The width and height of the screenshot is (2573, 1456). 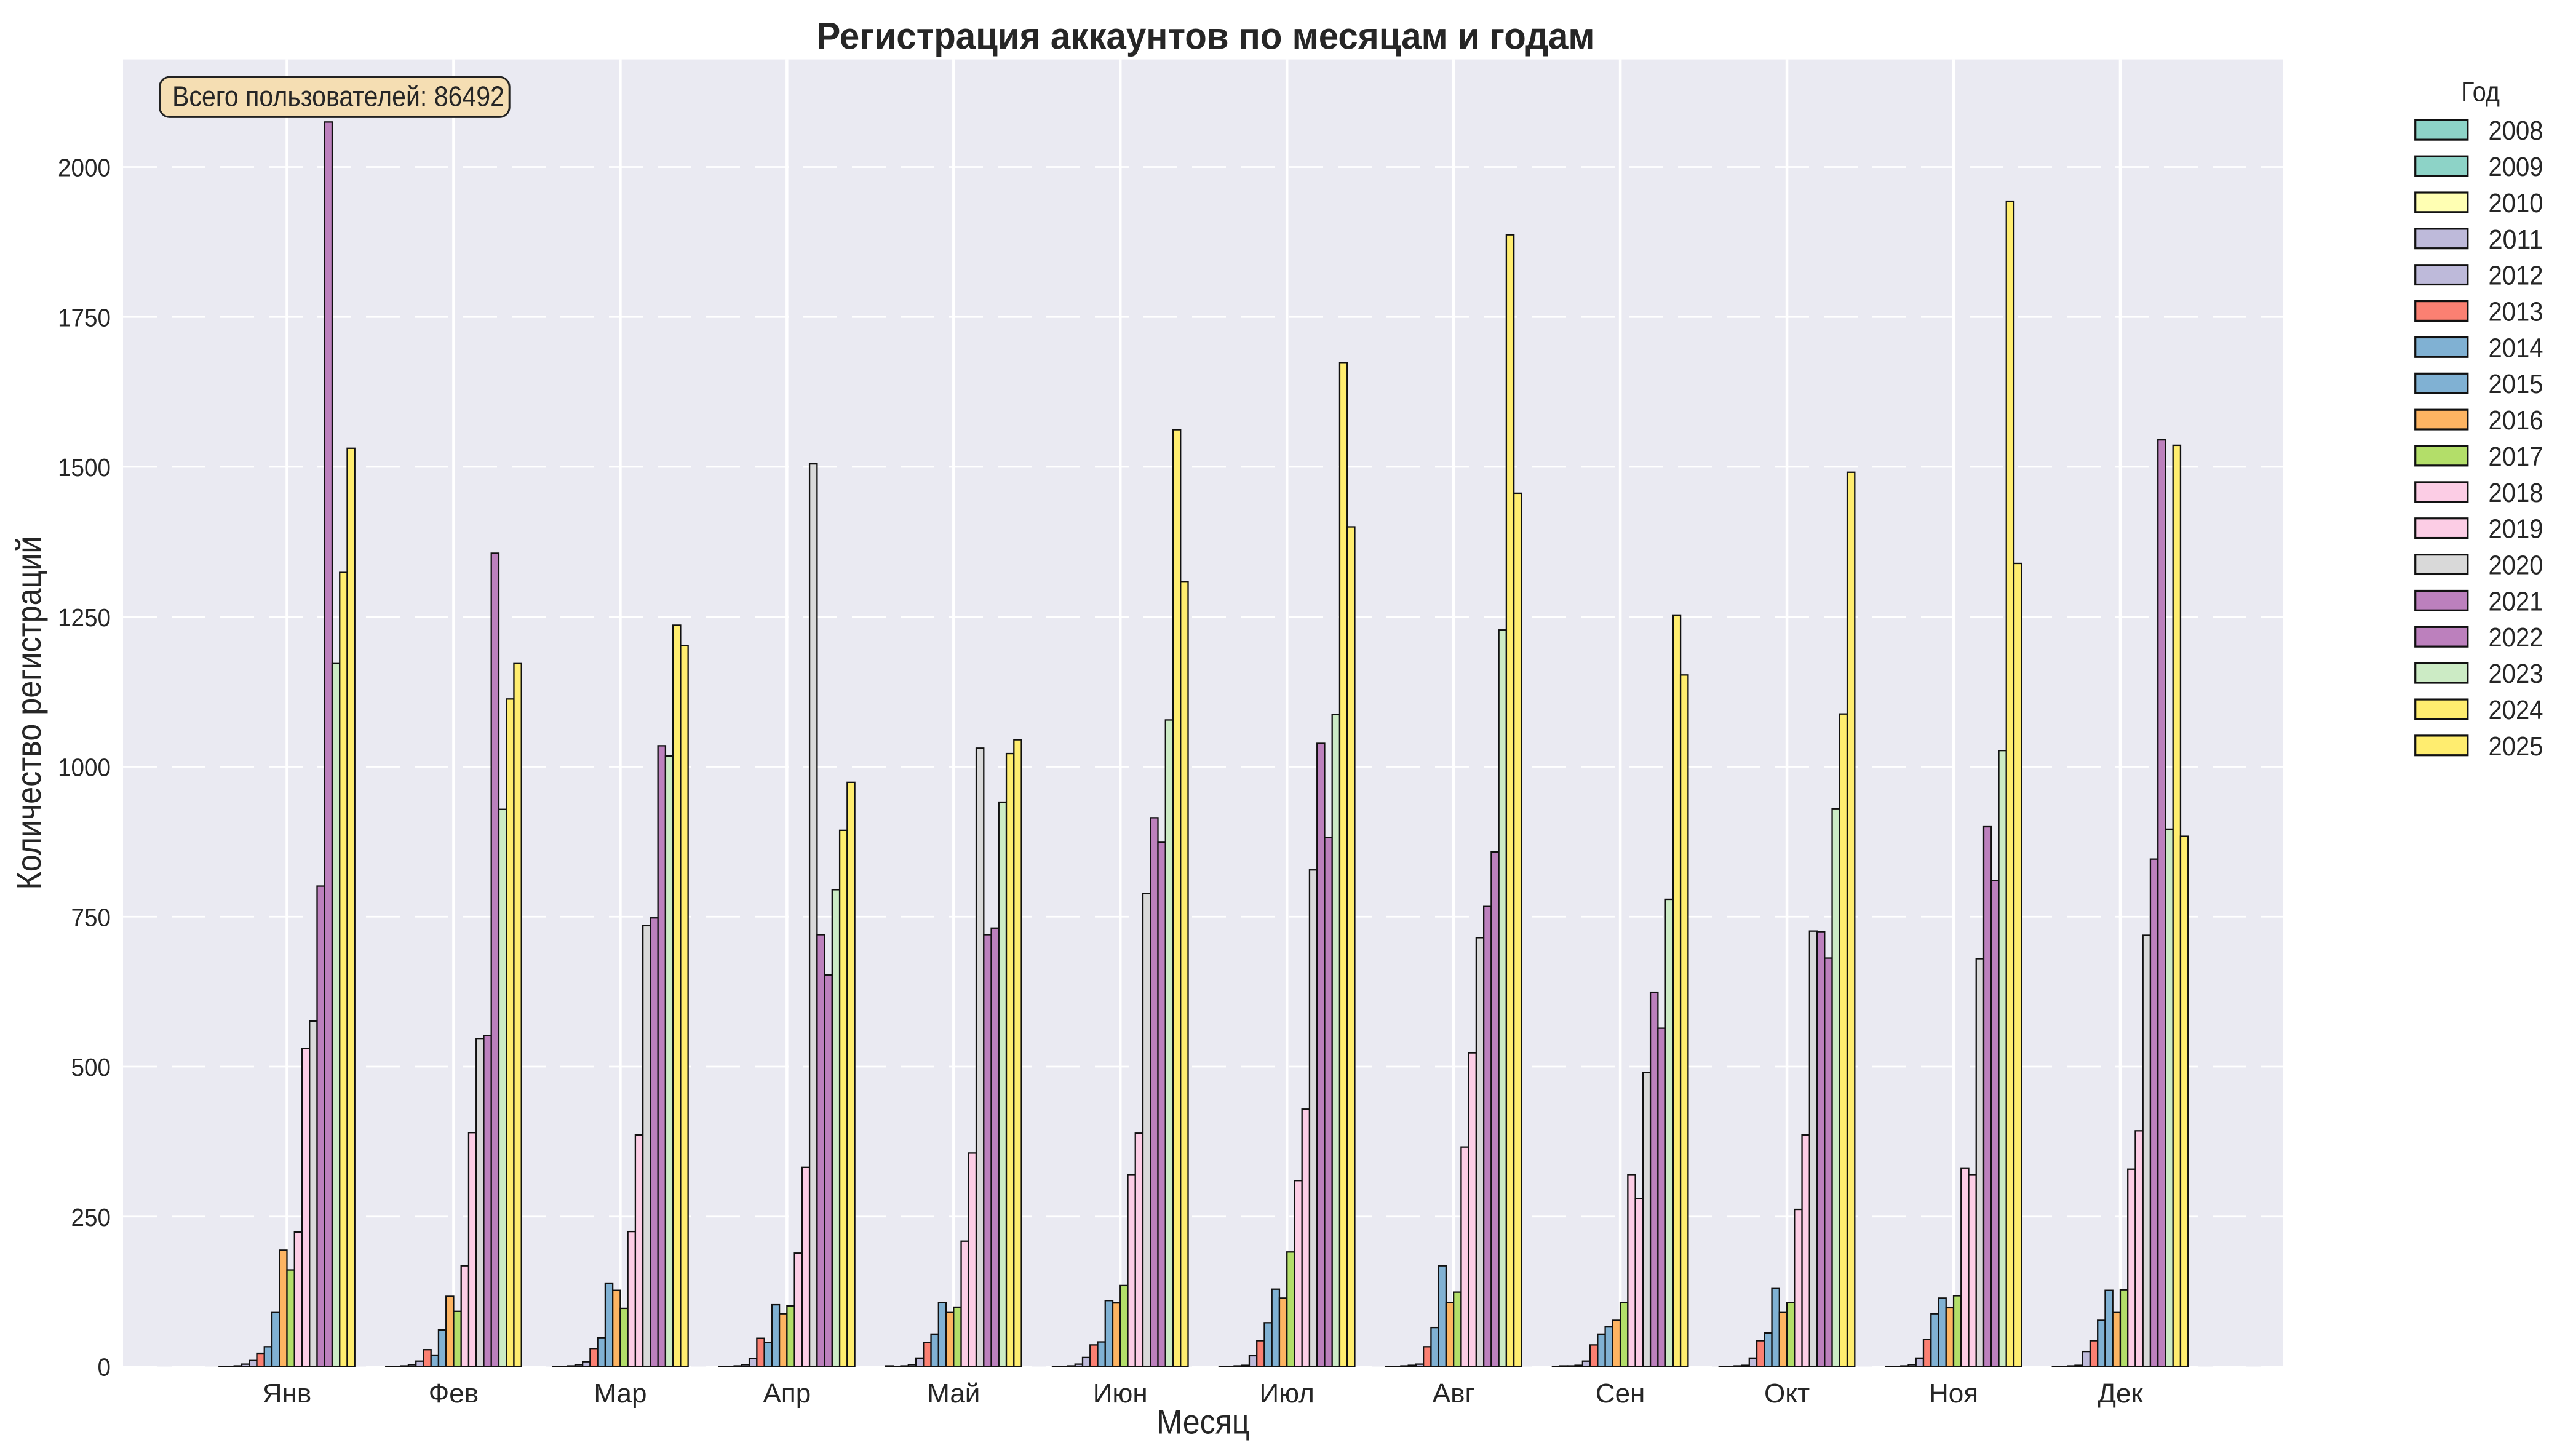 I want to click on svg-text: 2008, so click(x=2516, y=131).